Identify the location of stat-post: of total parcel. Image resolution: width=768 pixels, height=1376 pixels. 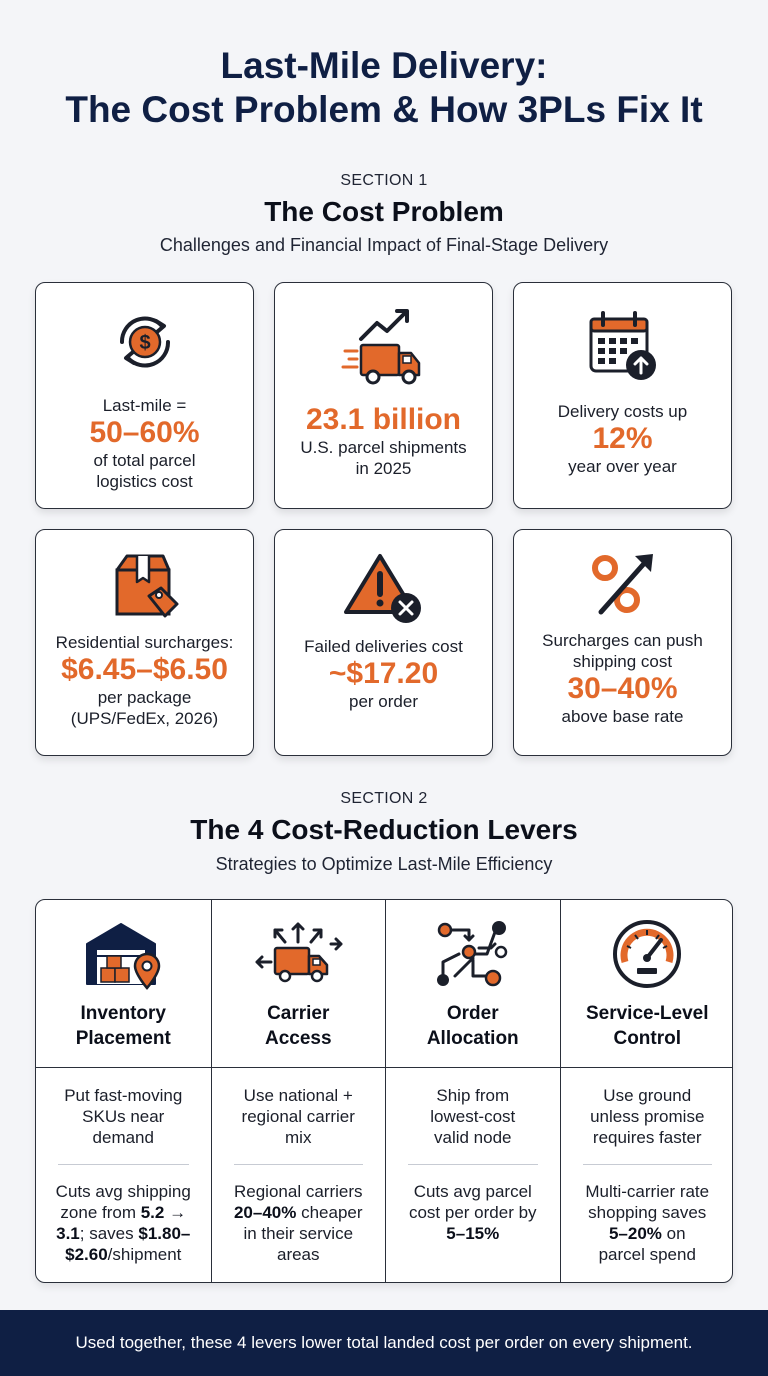
(144, 460).